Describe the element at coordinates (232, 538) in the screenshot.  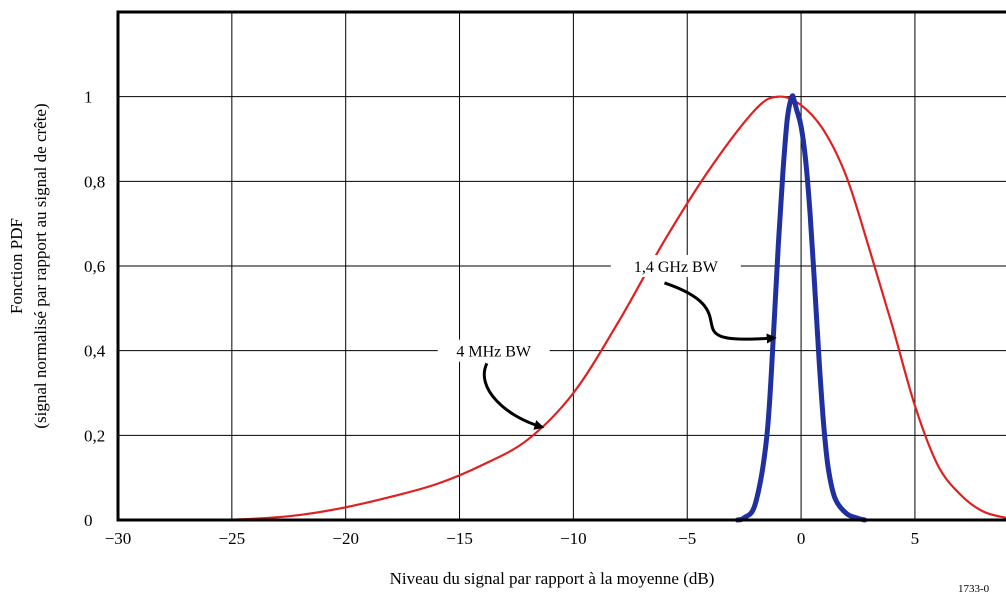
I see `x-tick-label: −25` at that location.